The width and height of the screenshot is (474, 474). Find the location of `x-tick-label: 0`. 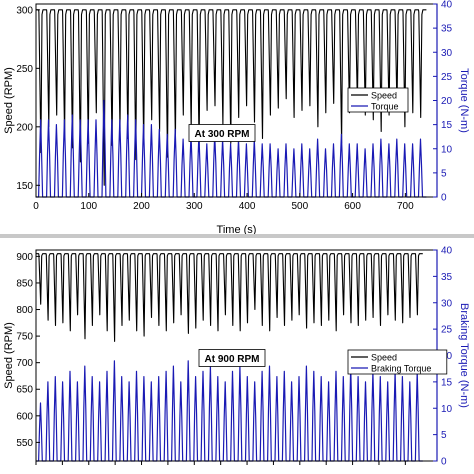

x-tick-label: 0 is located at coordinates (36, 206).